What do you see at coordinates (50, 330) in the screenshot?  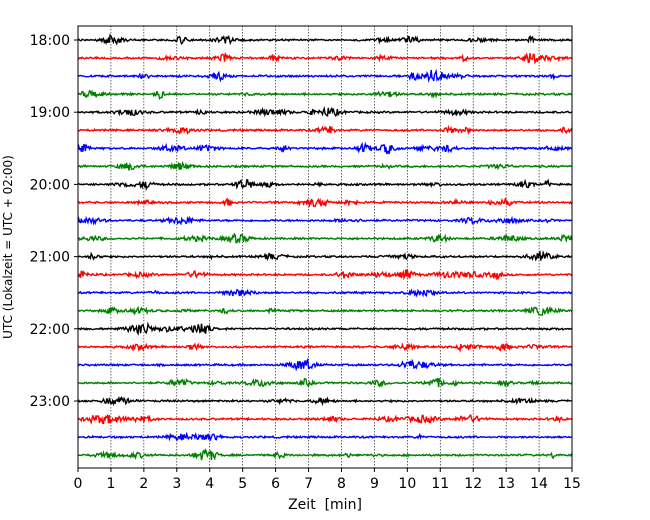 I see `y-tick-label: 22:00` at bounding box center [50, 330].